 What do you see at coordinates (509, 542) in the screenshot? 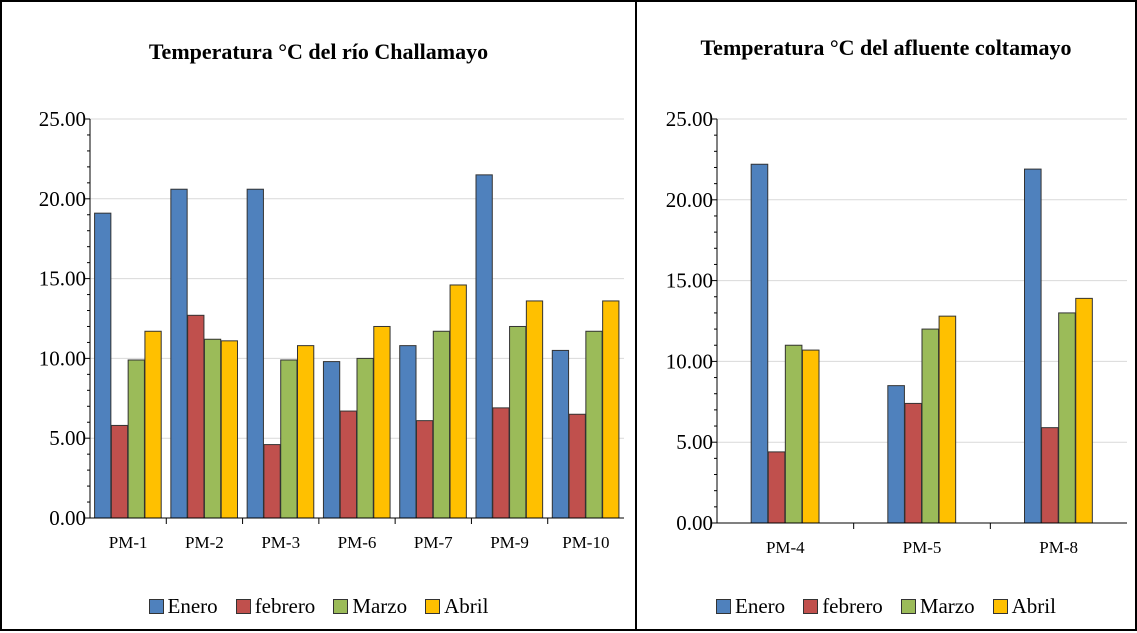
I see `x-tick-label: PM-9` at bounding box center [509, 542].